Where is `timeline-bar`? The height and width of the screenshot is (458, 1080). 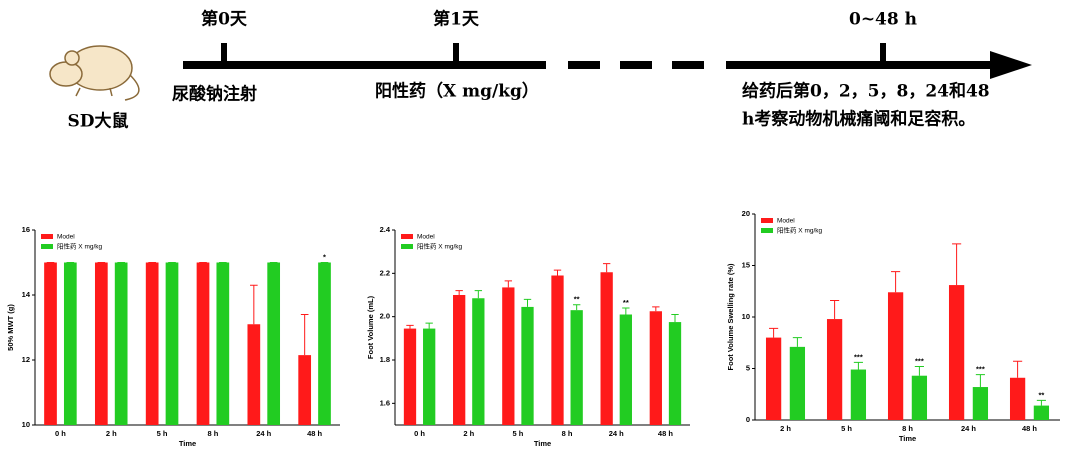
timeline-bar is located at coordinates (364, 65).